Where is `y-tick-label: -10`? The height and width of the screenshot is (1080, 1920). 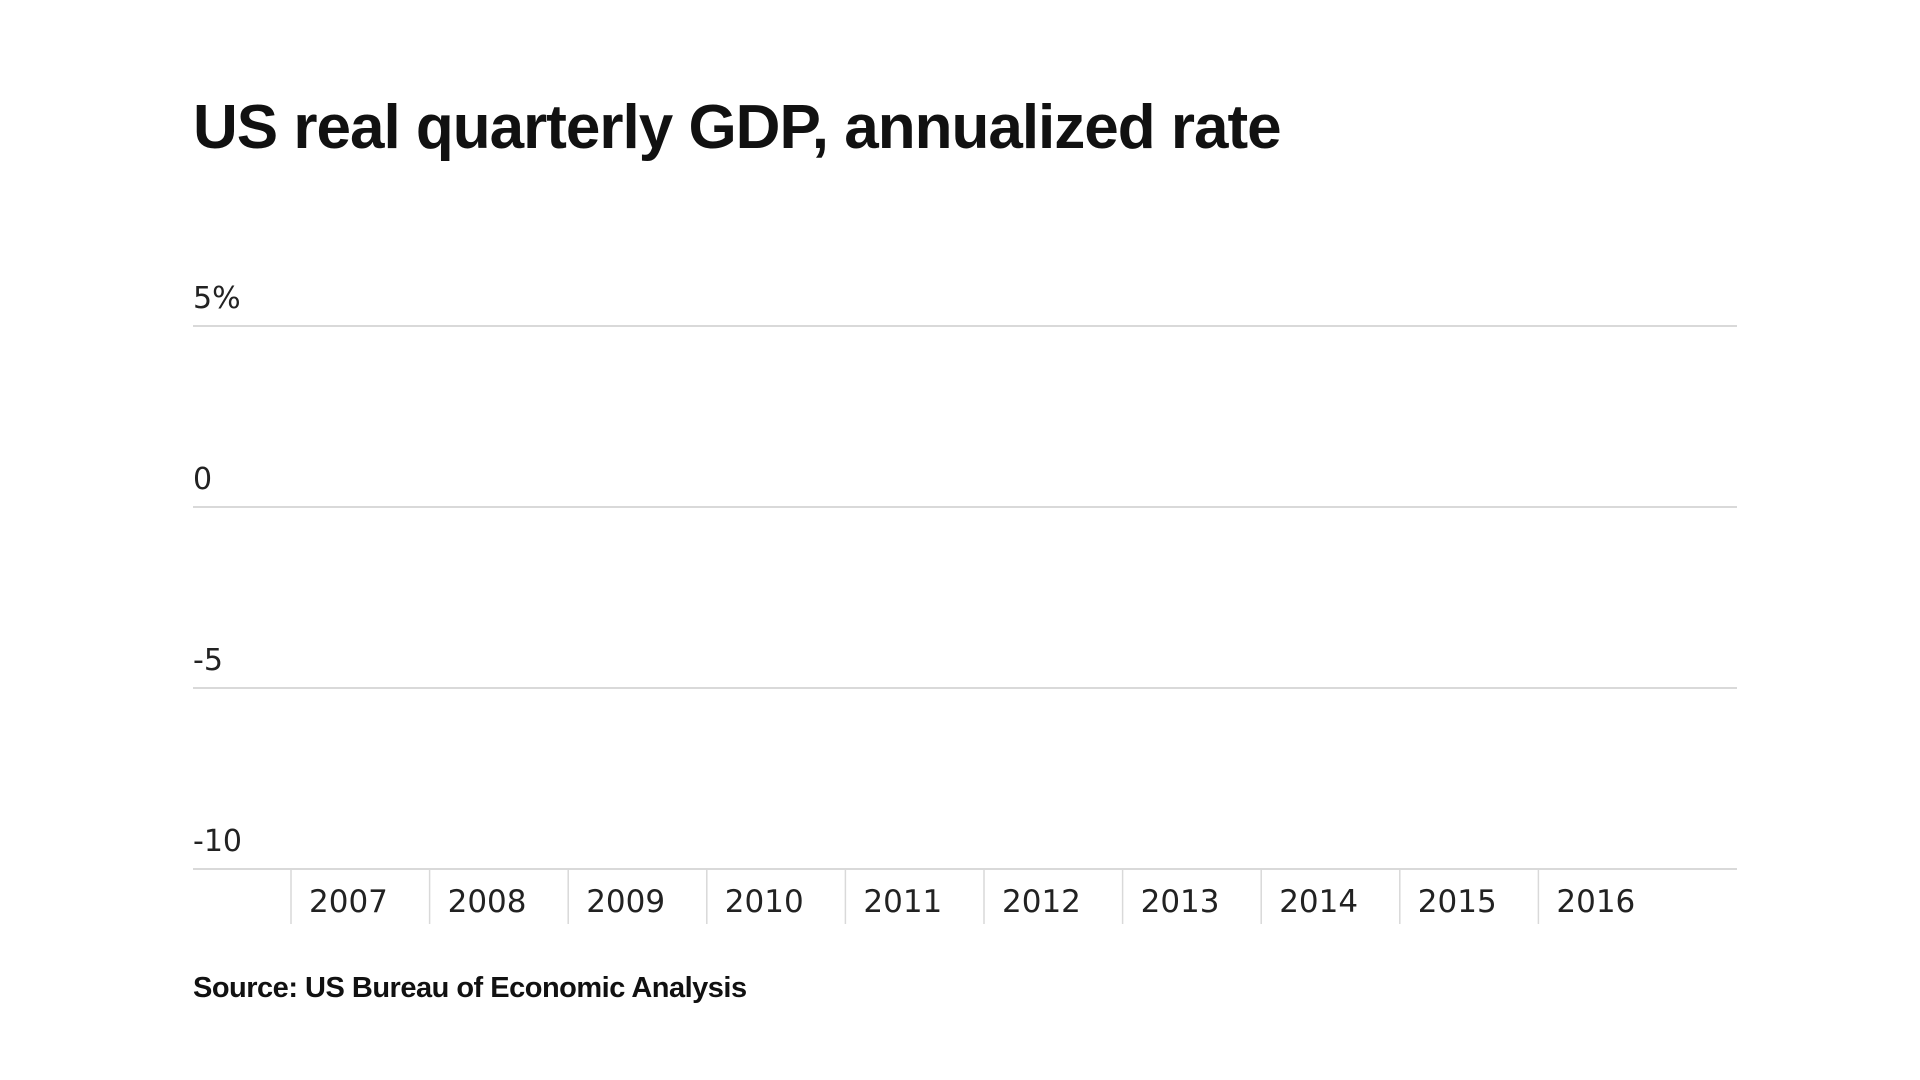 y-tick-label: -10 is located at coordinates (217, 841).